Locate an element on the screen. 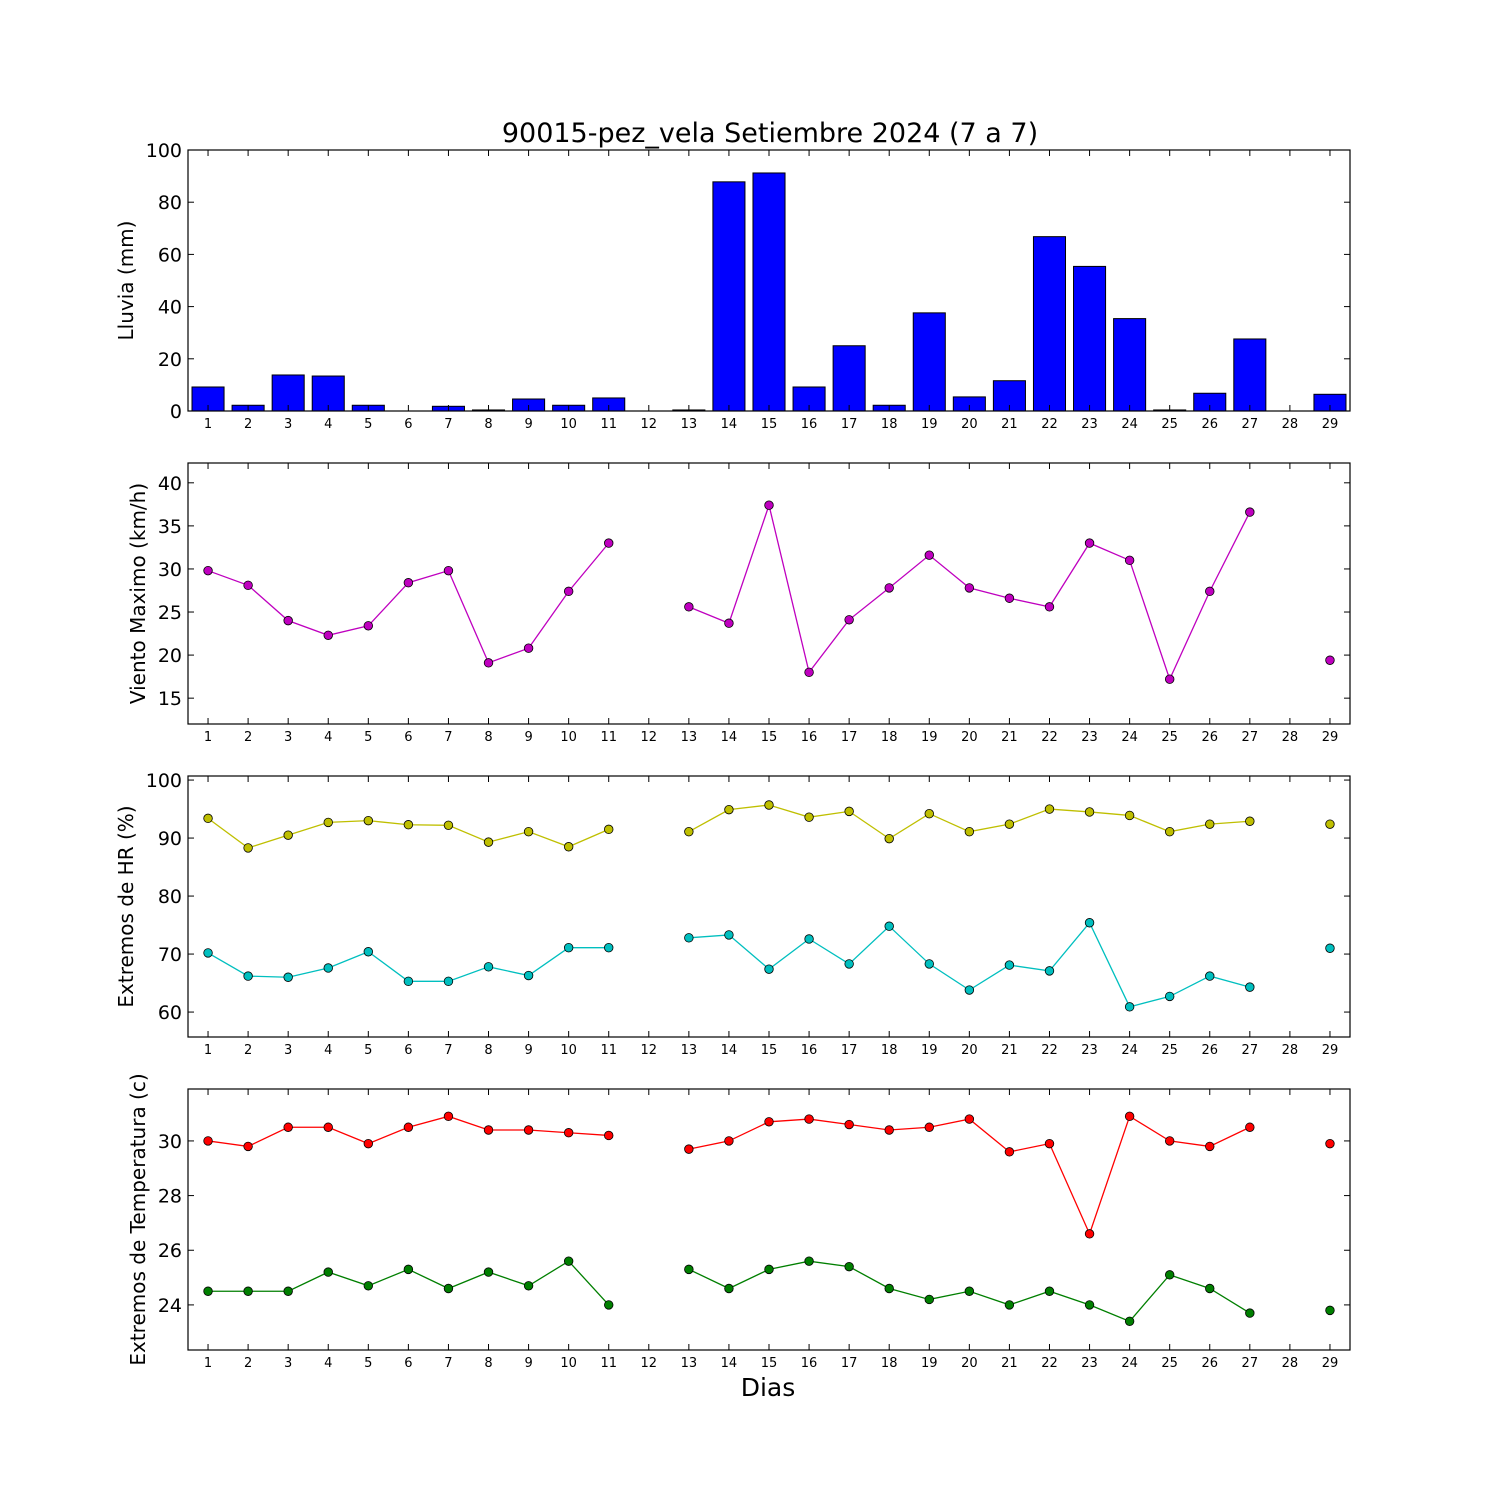 This screenshot has height=1500, width=1500. y-axis-label: Lluvia (mm) is located at coordinates (126, 281).